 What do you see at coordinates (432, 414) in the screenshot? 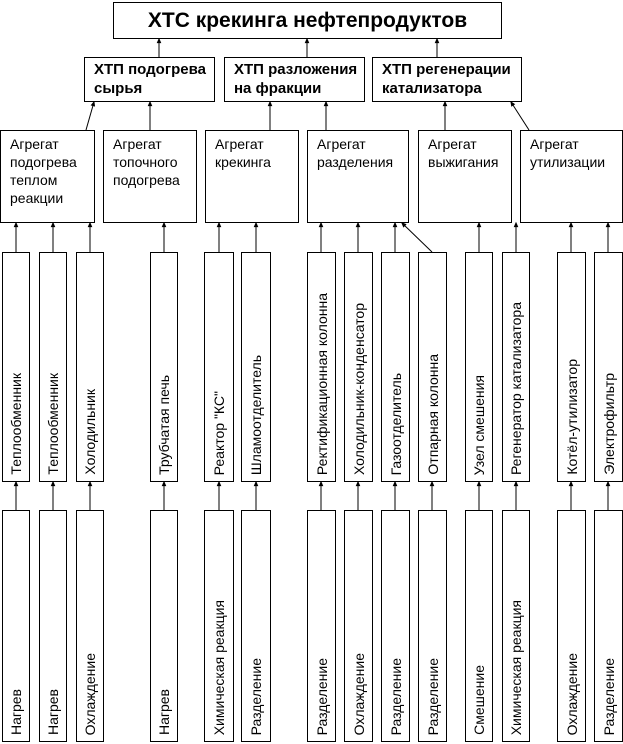
I see `apparatus-label: Отпарная колонна` at bounding box center [432, 414].